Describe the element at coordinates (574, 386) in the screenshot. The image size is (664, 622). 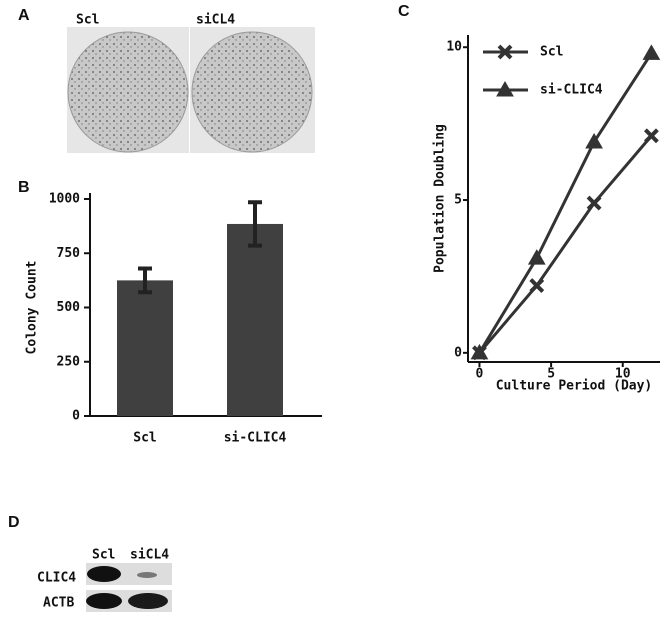
I see `x-axis-label: Culture Period (Day)` at that location.